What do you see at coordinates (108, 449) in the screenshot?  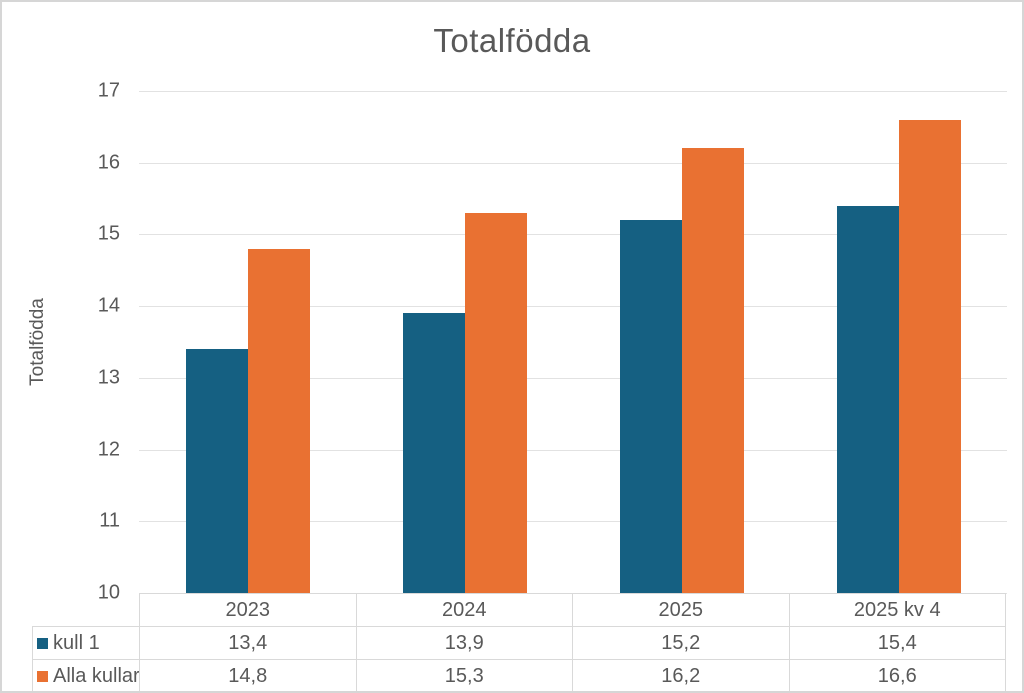 I see `y-tick-label-12: 12` at bounding box center [108, 449].